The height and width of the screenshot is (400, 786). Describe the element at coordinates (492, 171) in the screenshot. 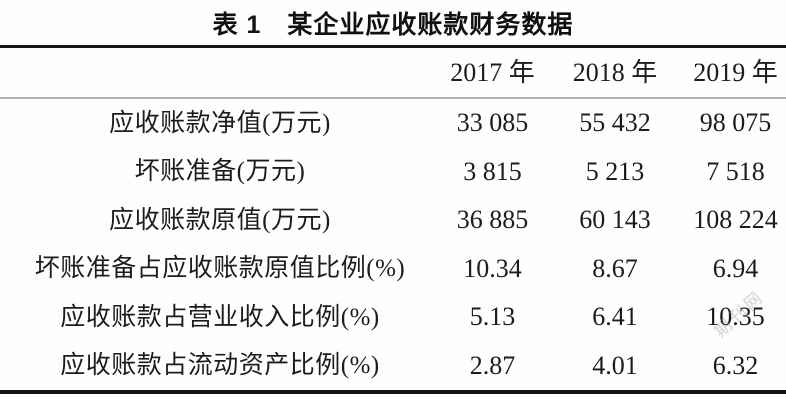

I see `table-cell: 3 815` at that location.